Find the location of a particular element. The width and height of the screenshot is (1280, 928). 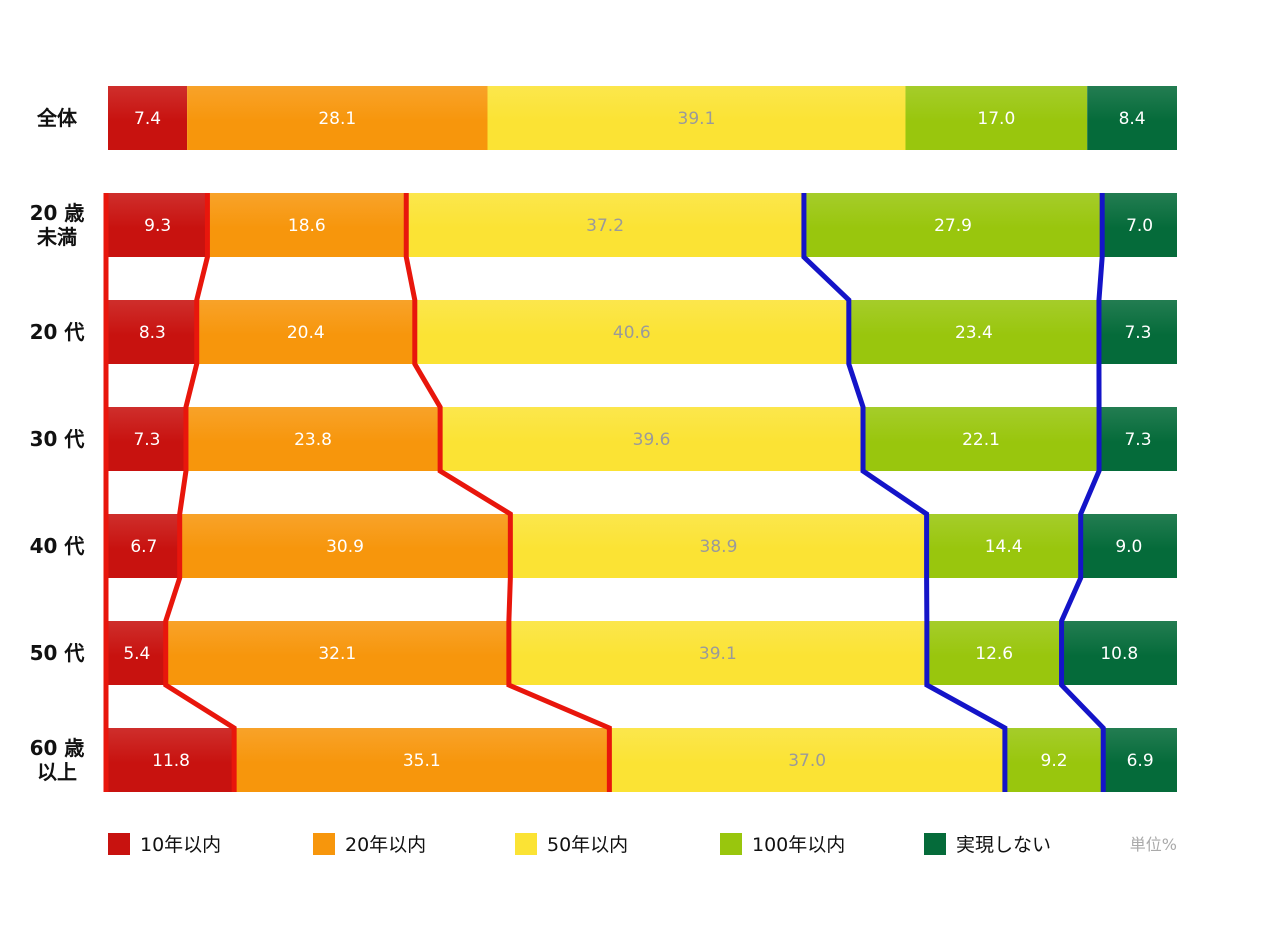

data-label: 12.6 is located at coordinates (994, 654).